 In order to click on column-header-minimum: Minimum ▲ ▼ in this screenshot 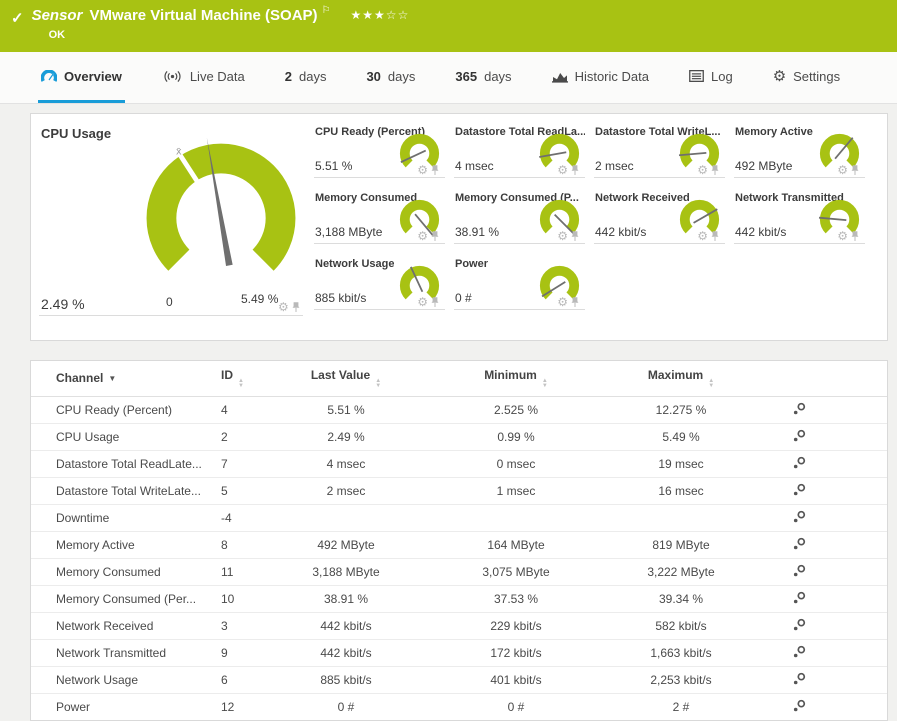, I will do `click(516, 379)`.